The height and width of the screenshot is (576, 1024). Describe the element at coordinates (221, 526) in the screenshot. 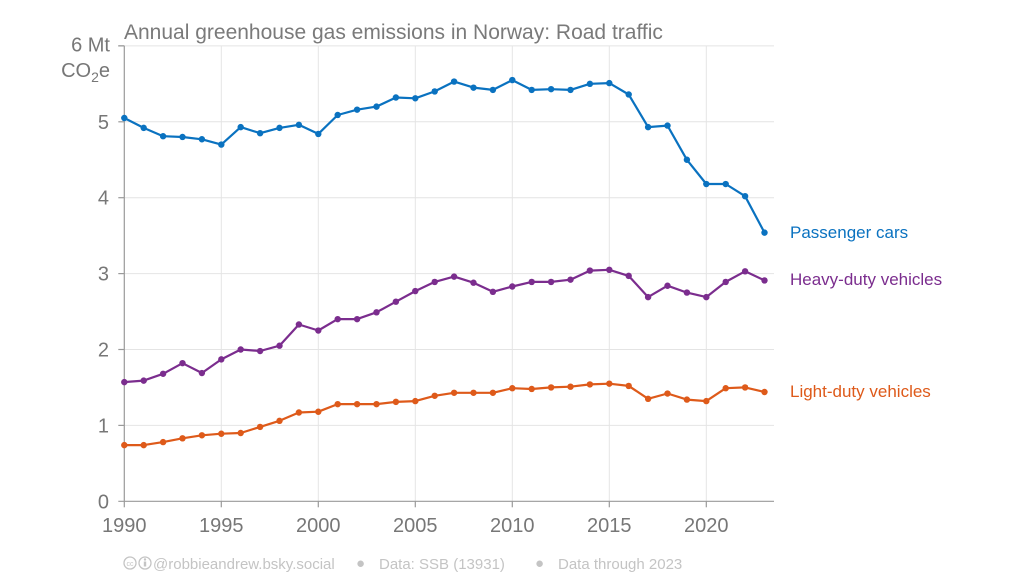

I see `x-tick-label: 1995` at that location.